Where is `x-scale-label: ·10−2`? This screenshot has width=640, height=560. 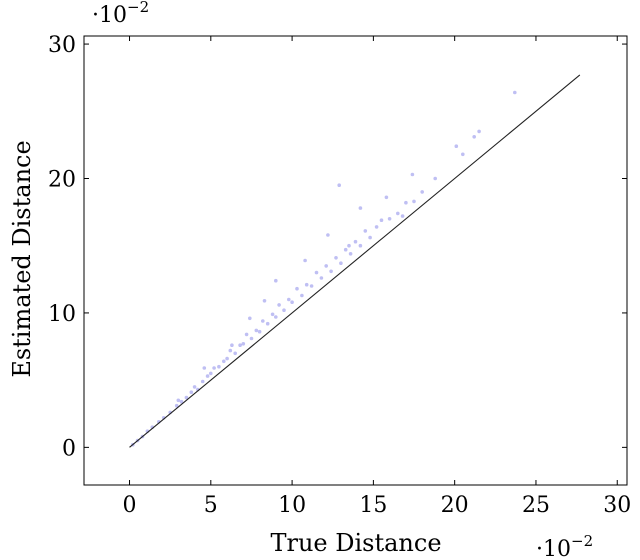
x-scale-label: ·10−2 is located at coordinates (564, 546).